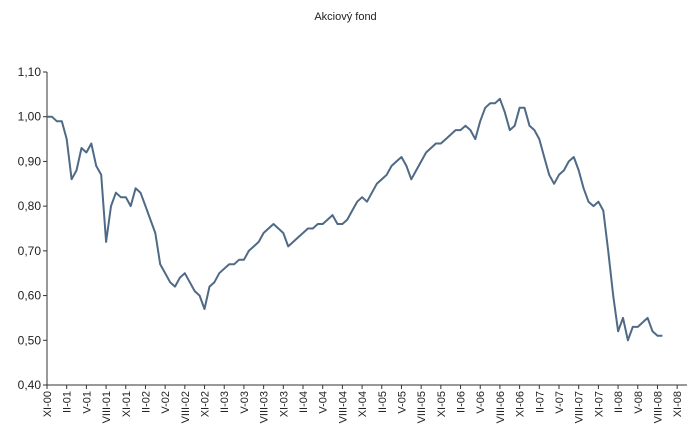  I want to click on x-tick-label: VIII-03, so click(265, 407).